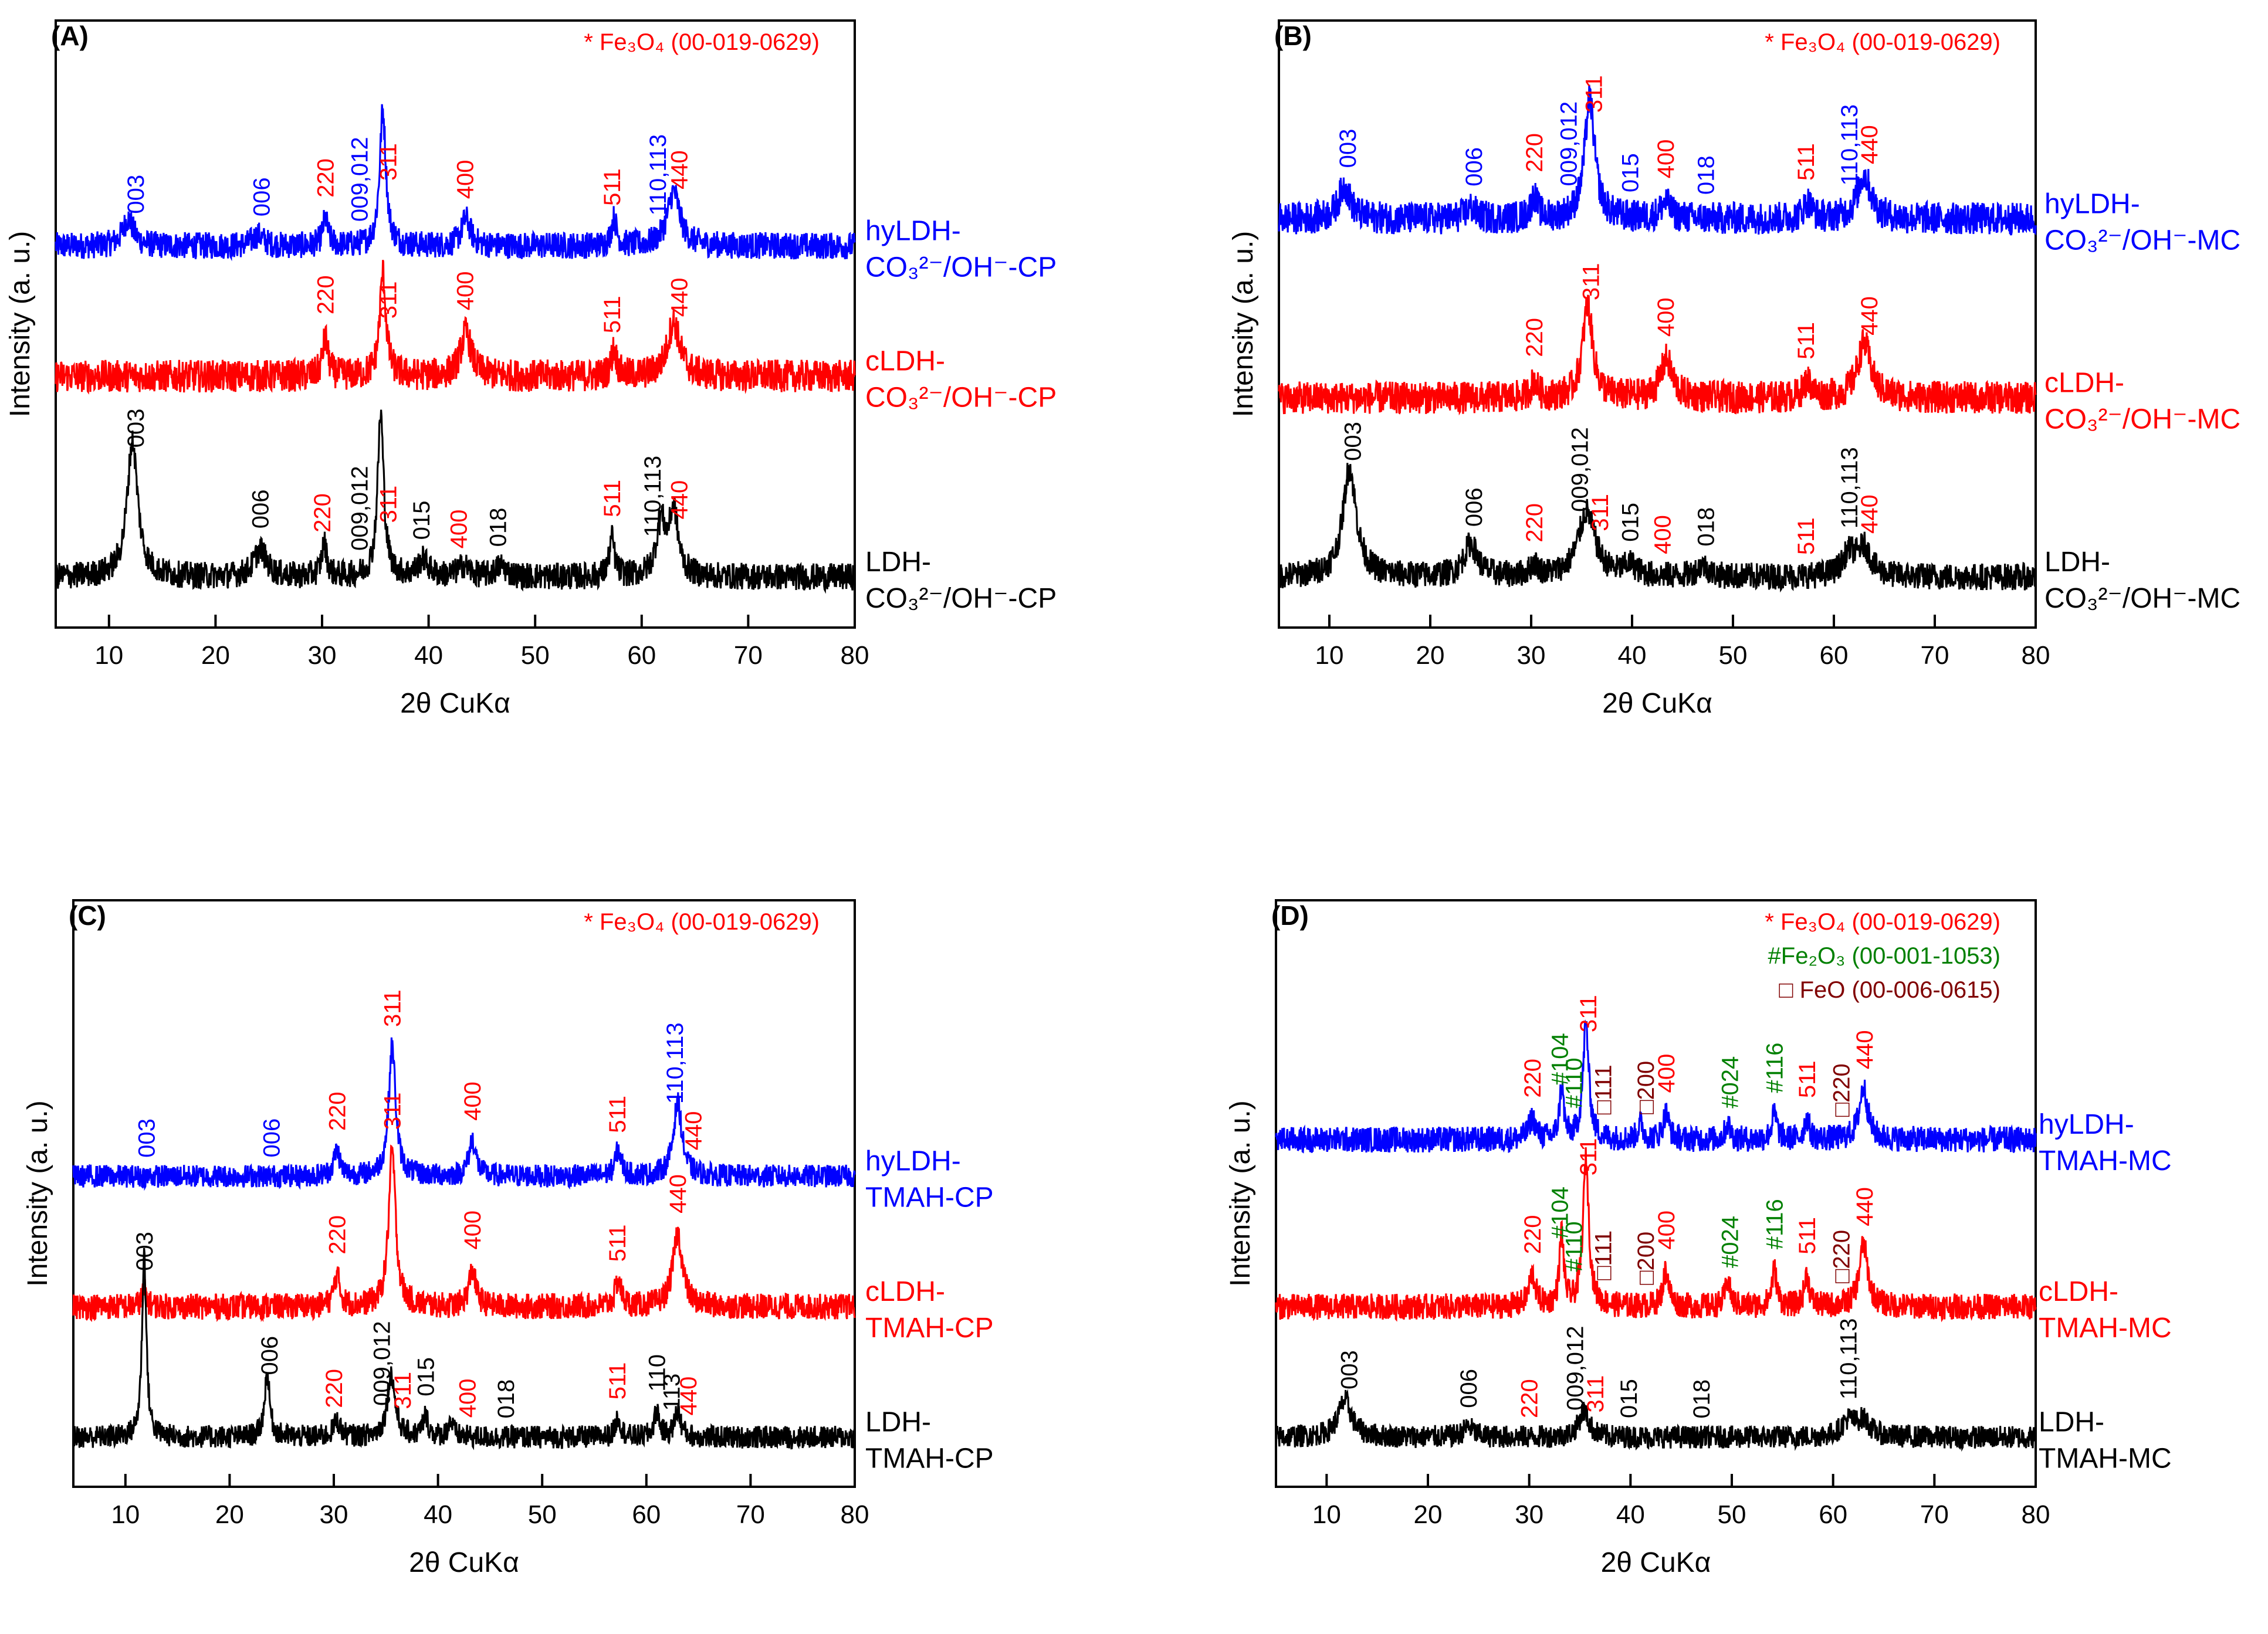 Image resolution: width=2268 pixels, height=1634 pixels. Describe the element at coordinates (1243, 324) in the screenshot. I see `y-axis-label: Intensity (a. u.)` at that location.